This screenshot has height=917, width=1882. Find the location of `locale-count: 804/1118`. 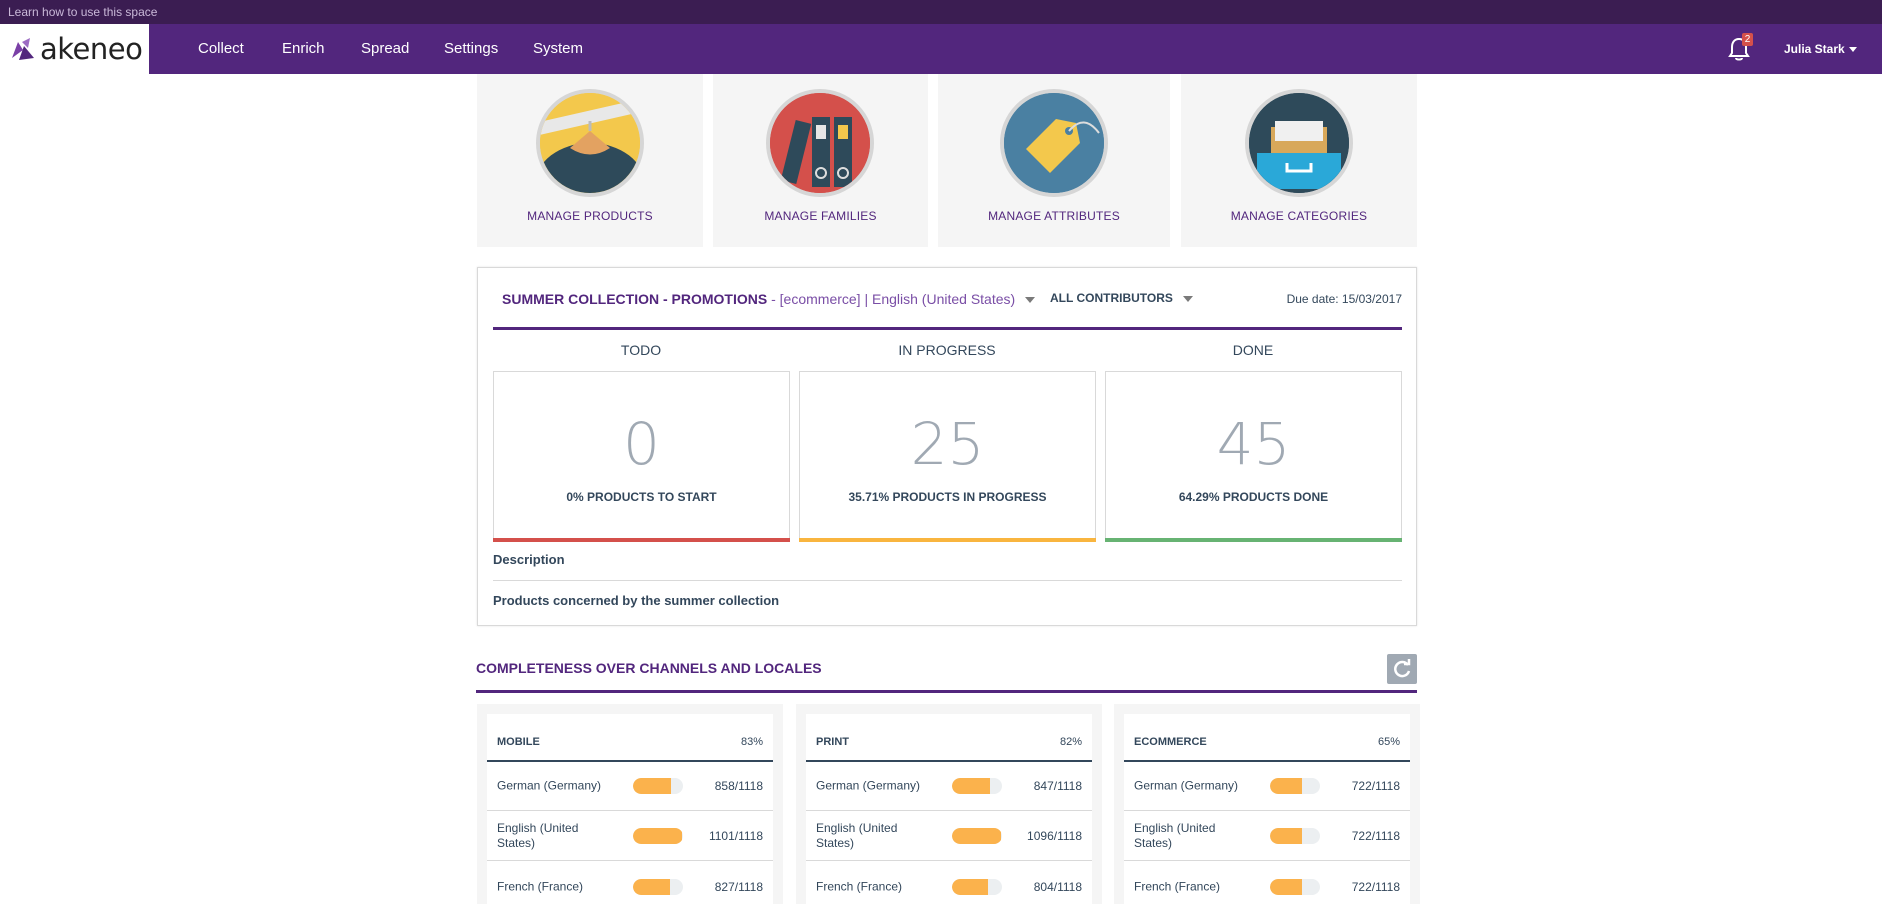

locale-count: 804/1118 is located at coordinates (1057, 886).